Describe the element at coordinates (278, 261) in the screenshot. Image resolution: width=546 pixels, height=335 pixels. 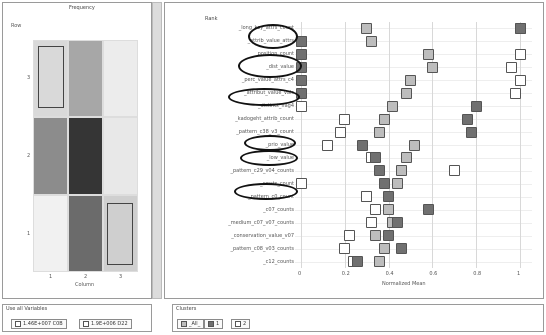
I see `row-label: _c12_counts` at that location.